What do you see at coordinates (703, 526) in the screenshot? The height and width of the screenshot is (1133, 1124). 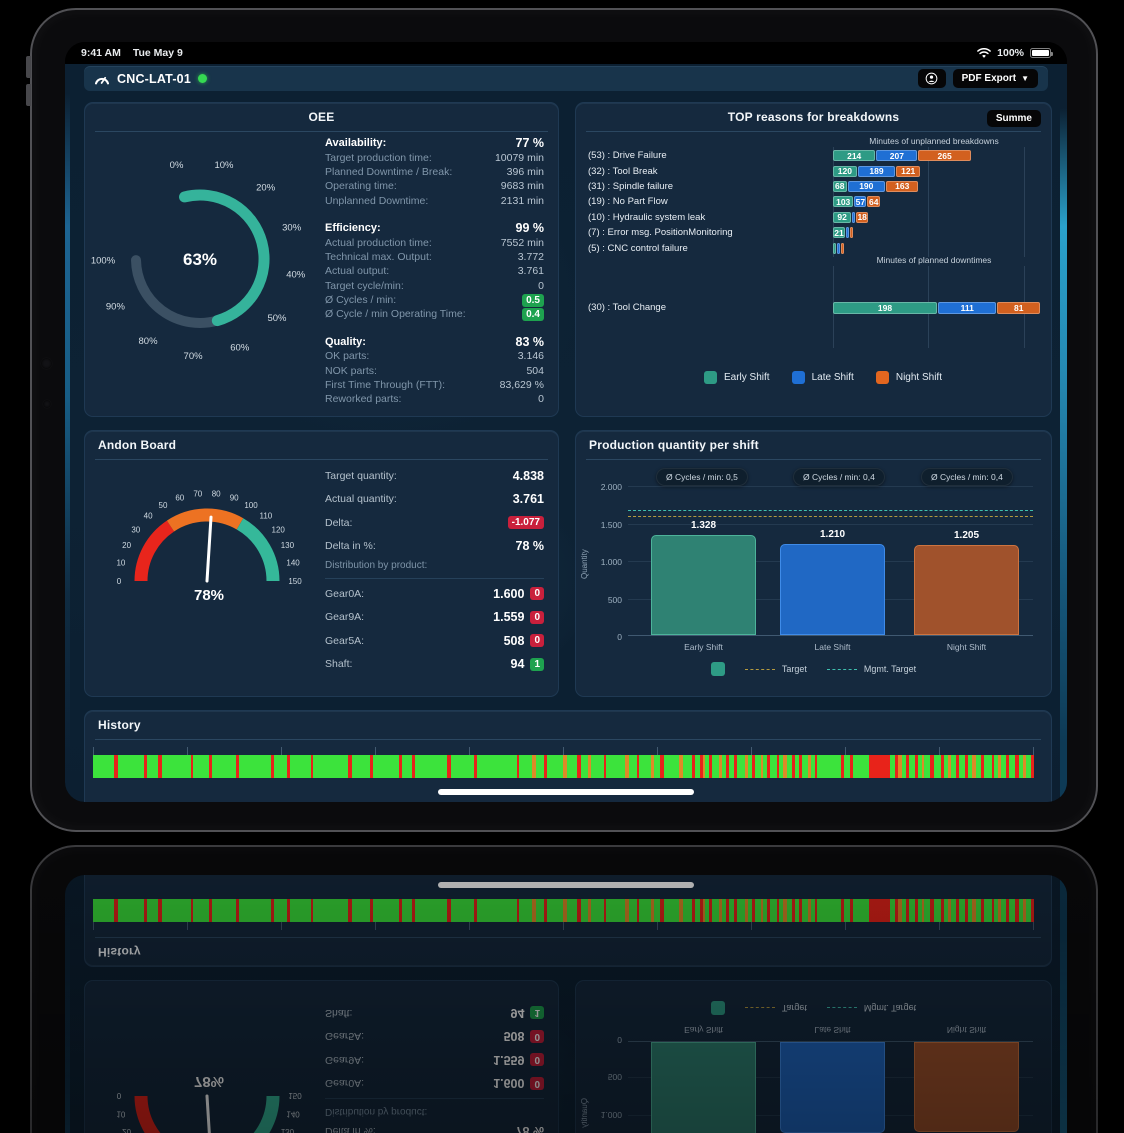 I see `bar-value-label: 1.328` at bounding box center [703, 526].